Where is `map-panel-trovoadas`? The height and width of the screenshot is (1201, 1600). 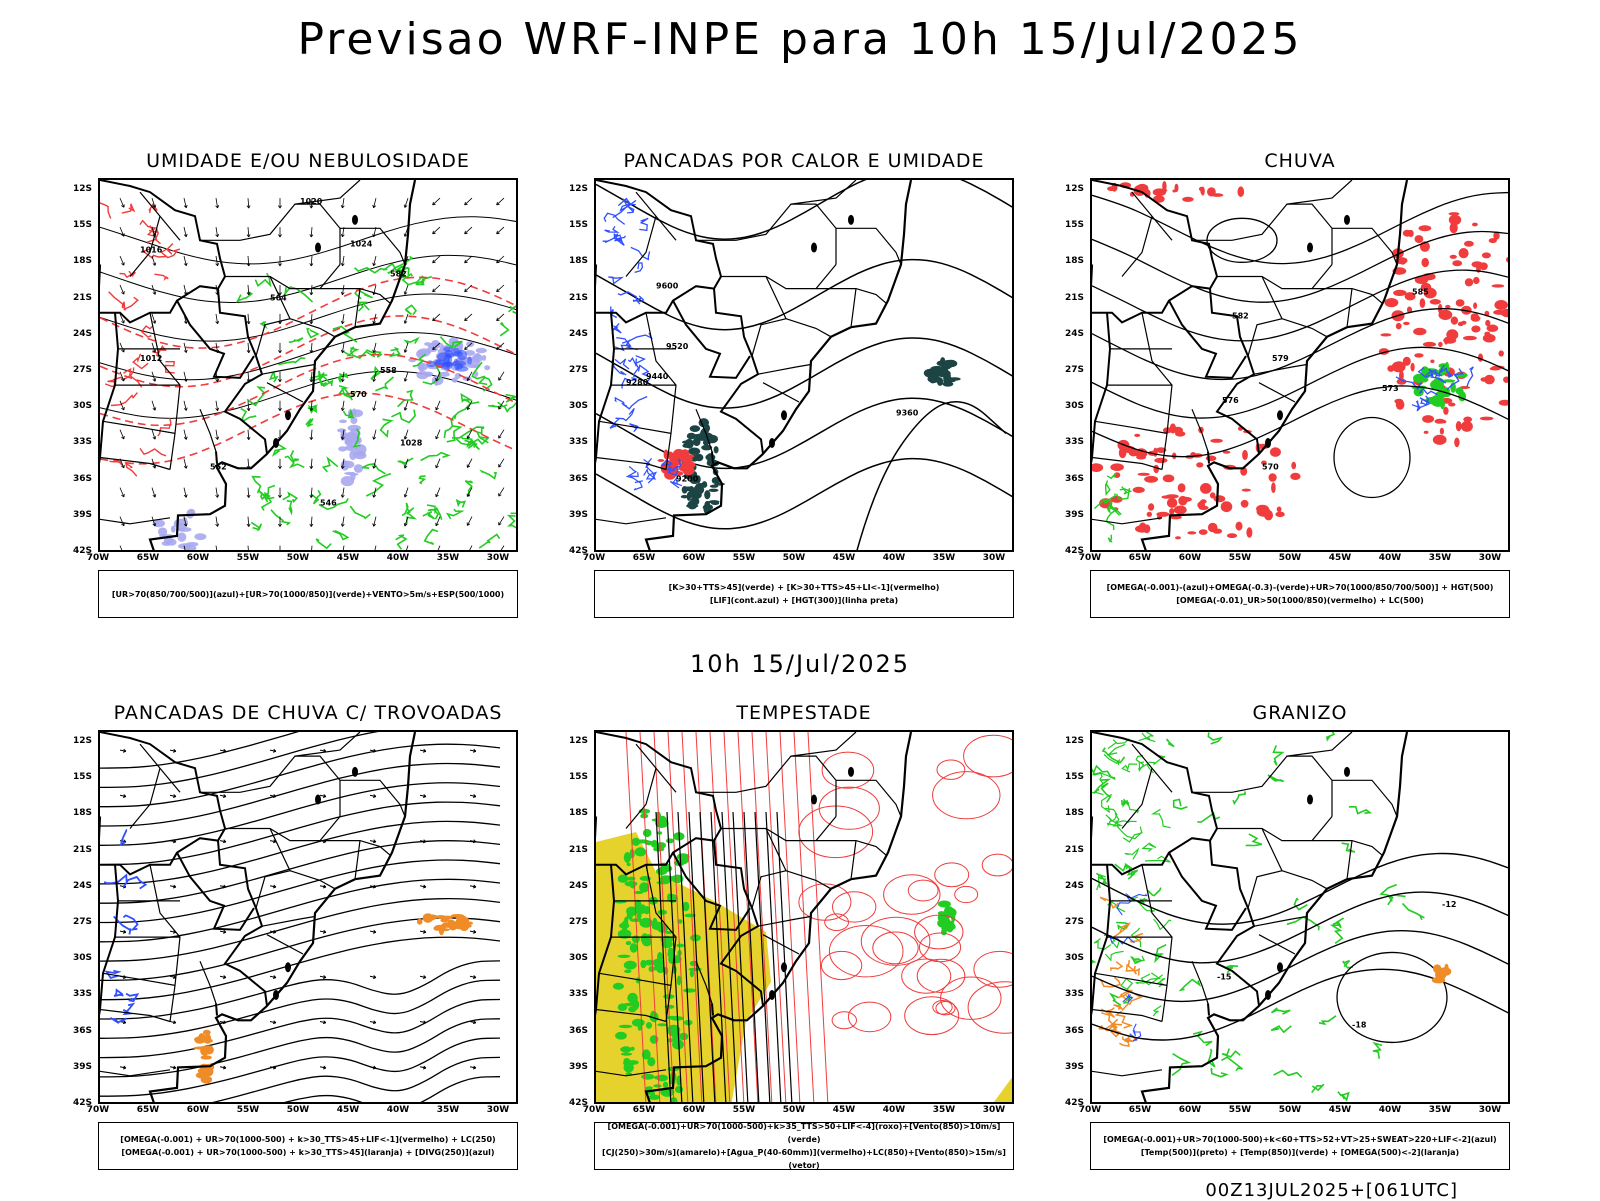
map-panel-trovoadas is located at coordinates (308, 917).